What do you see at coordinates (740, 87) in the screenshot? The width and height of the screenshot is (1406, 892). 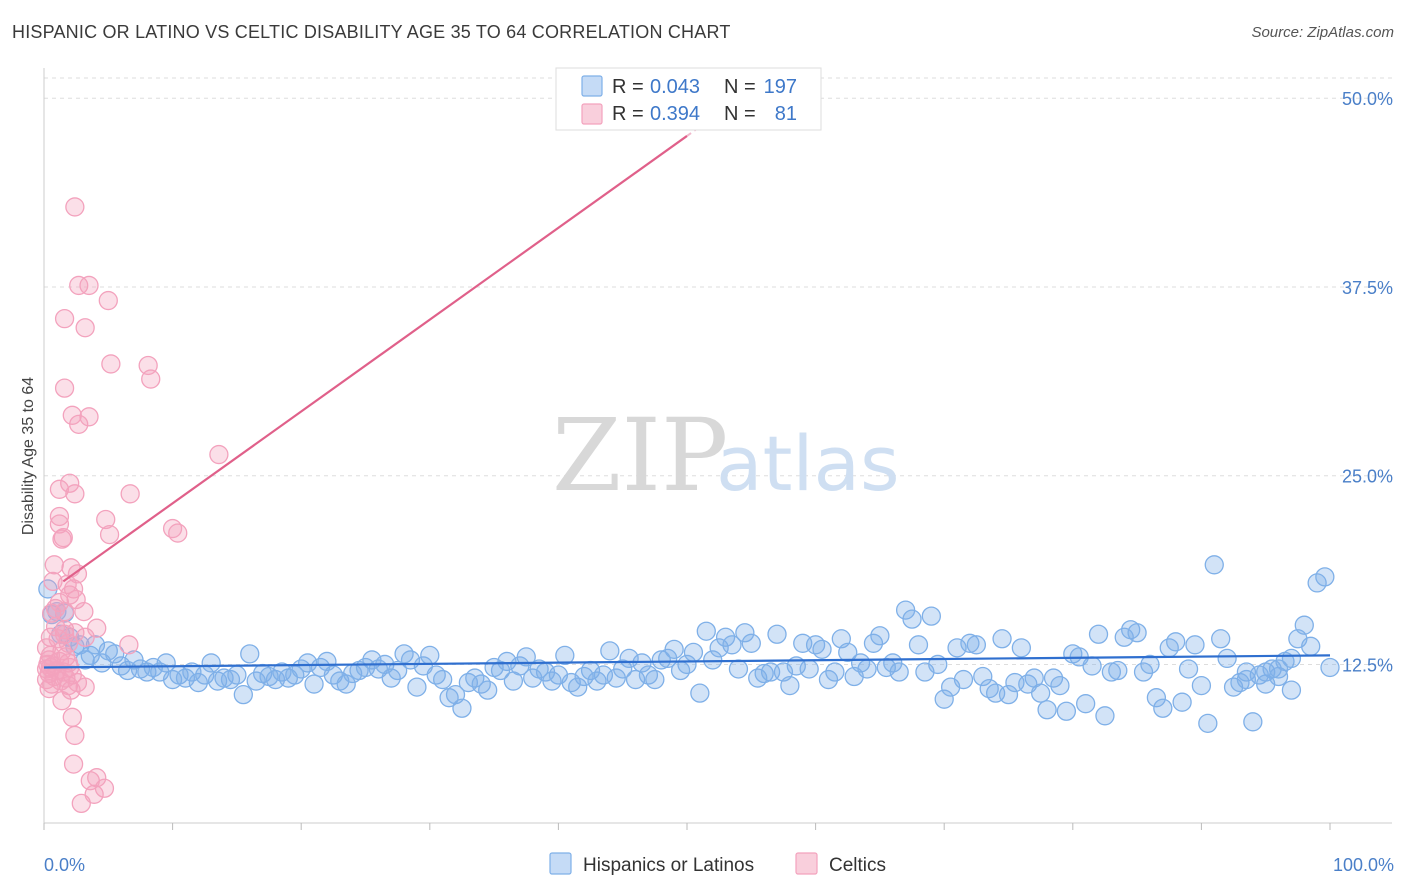 I see `legend-n-label-1: N =` at bounding box center [740, 87].